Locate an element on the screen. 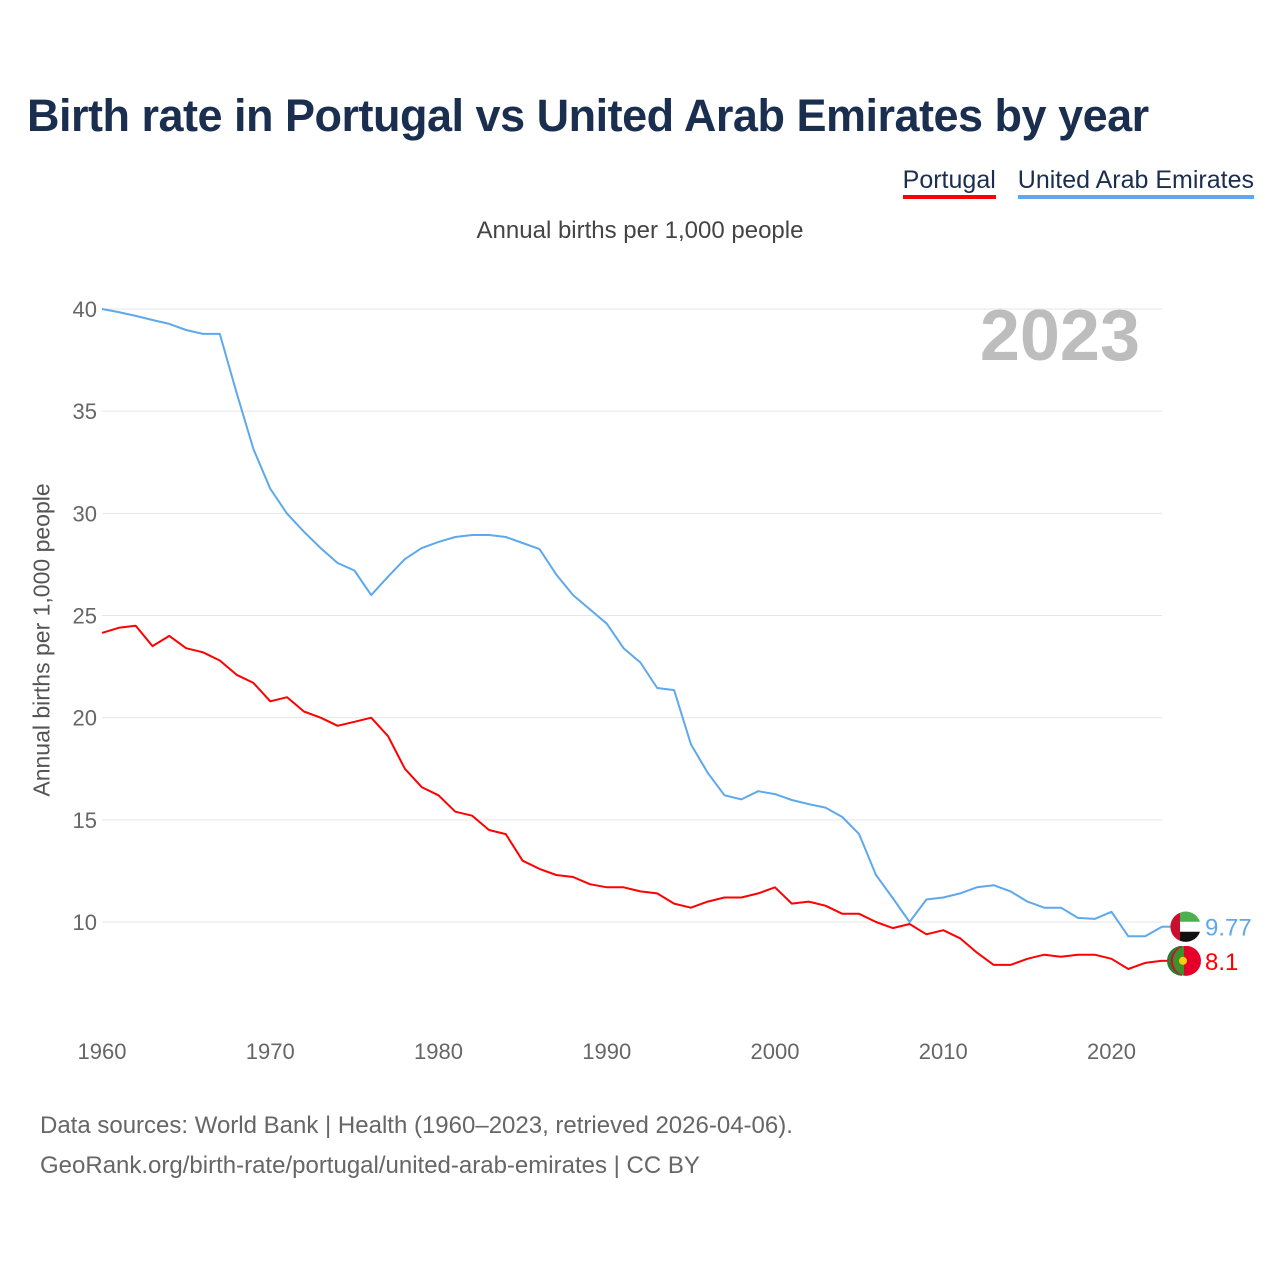  y-tick-label: 25 is located at coordinates (85, 616).